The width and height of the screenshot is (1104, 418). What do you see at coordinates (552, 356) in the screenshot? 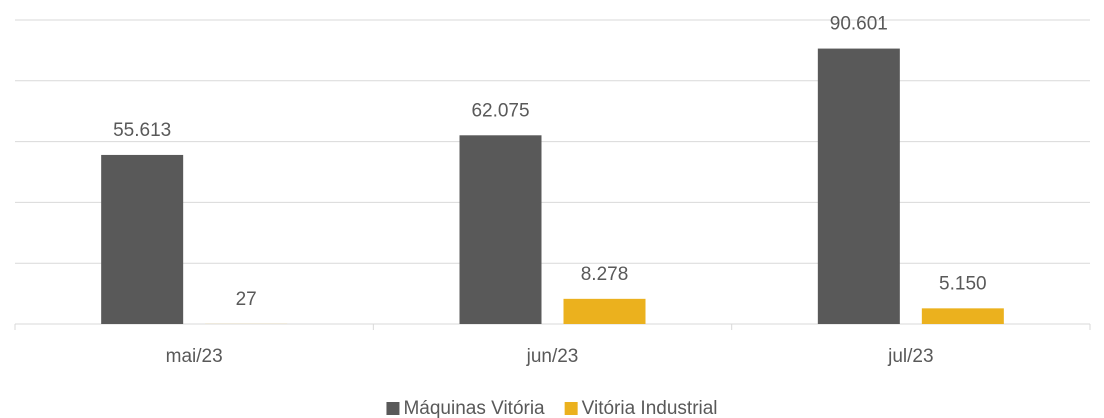
I see `x-tick-label: jun/23` at bounding box center [552, 356].